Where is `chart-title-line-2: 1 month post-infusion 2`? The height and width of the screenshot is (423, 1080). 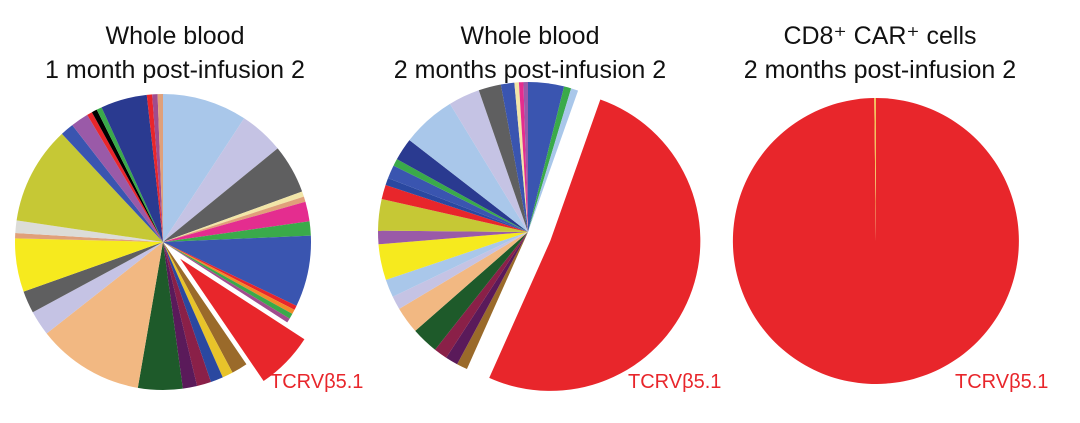 chart-title-line-2: 1 month post-infusion 2 is located at coordinates (175, 70).